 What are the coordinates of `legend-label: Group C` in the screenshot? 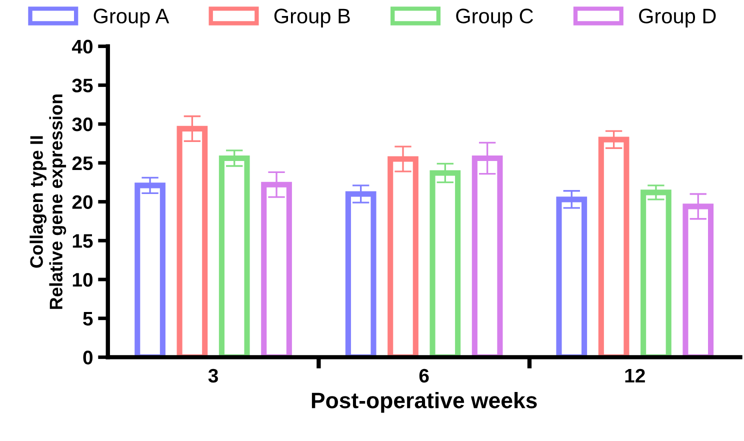 It's located at (495, 18).